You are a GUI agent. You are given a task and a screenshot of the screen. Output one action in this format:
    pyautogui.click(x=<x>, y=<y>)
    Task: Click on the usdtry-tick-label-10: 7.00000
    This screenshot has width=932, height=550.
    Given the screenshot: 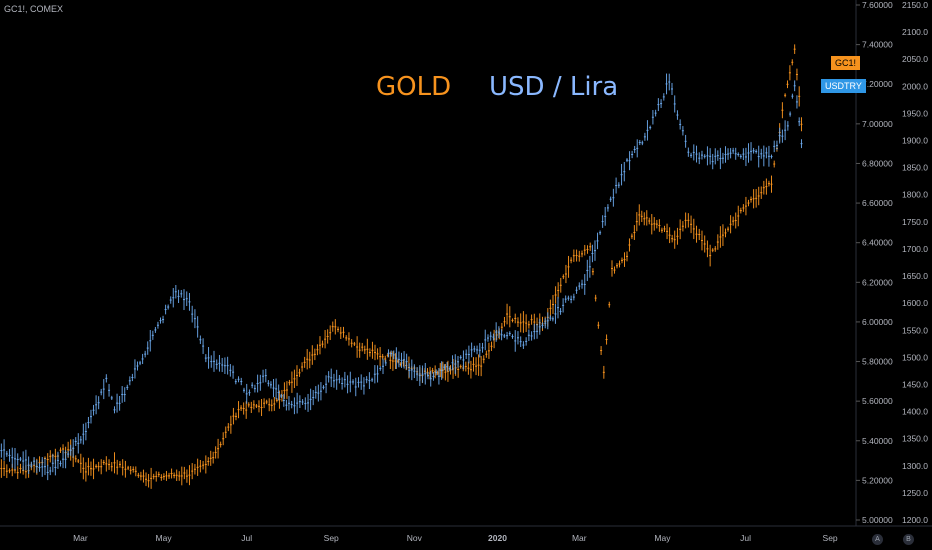 What is the action you would take?
    pyautogui.click(x=877, y=124)
    